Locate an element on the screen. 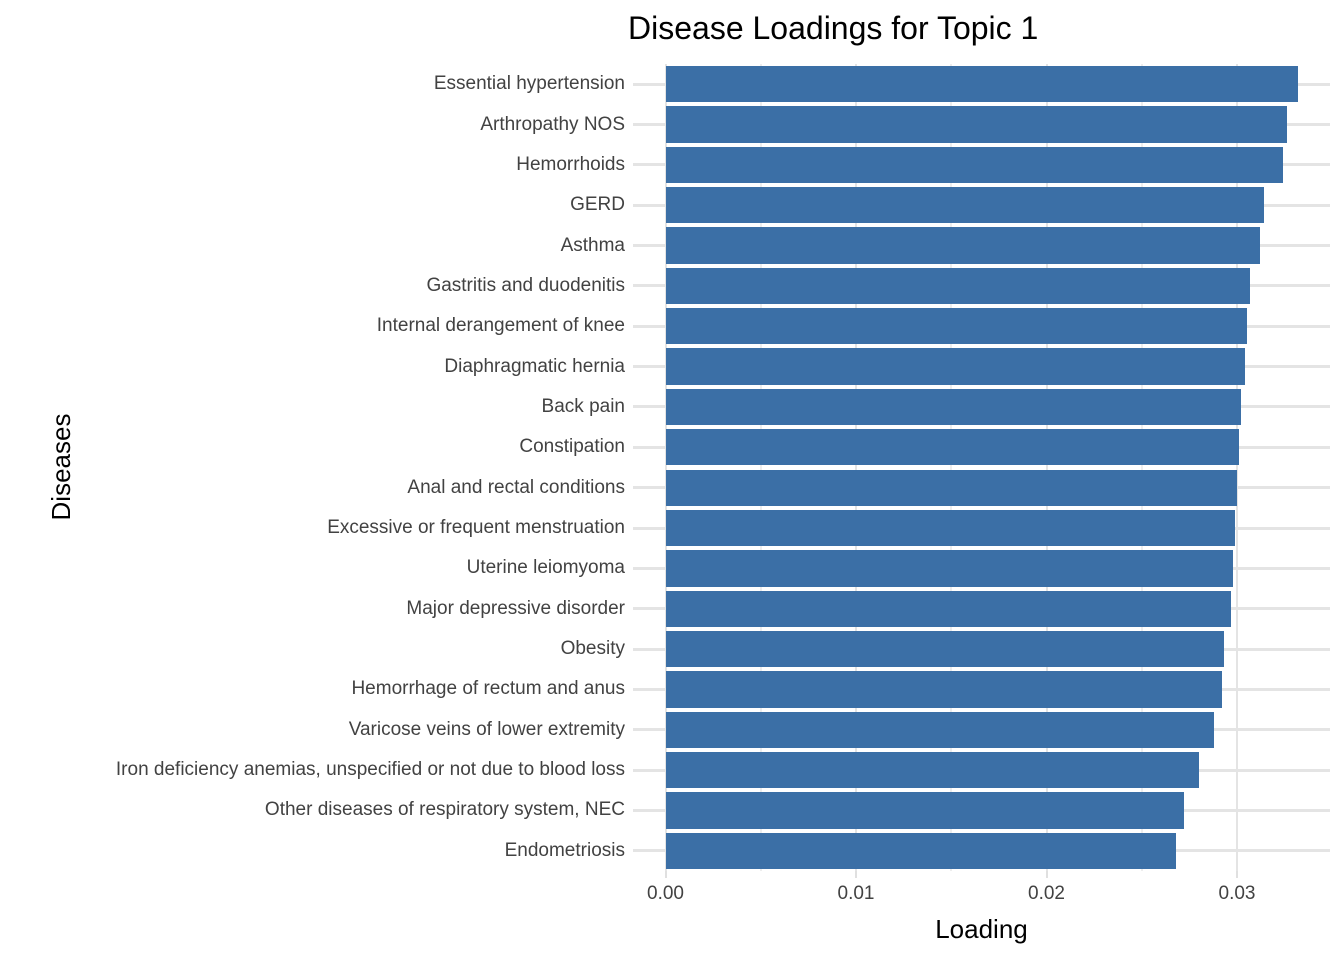 This screenshot has width=1344, height=960. x-tick-label: 0.02 is located at coordinates (1046, 893).